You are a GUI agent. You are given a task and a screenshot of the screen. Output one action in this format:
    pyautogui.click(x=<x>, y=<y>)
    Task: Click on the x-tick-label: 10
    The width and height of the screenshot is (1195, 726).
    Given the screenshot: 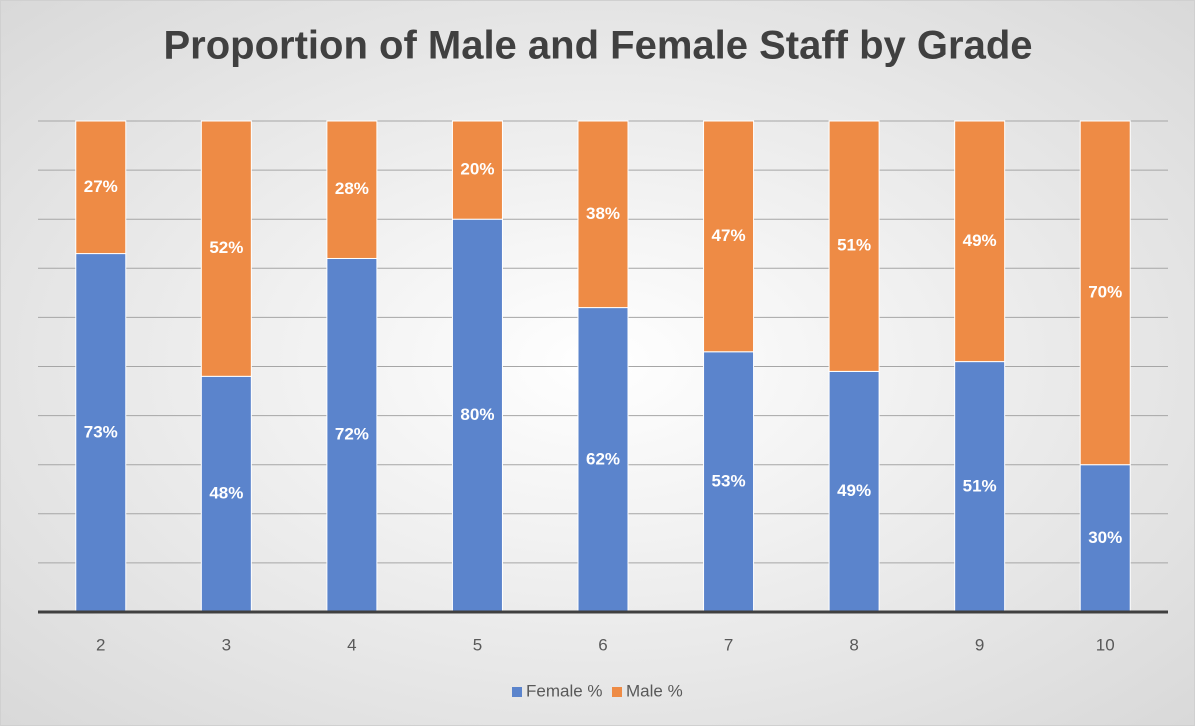 What is the action you would take?
    pyautogui.click(x=1105, y=644)
    